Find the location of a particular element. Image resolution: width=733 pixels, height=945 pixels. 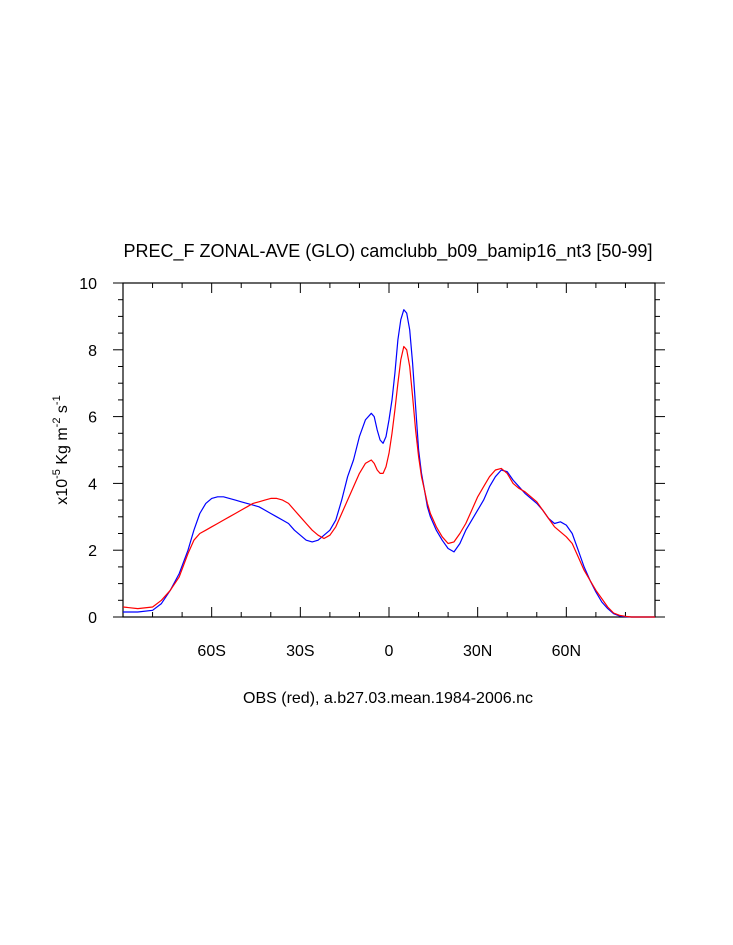

y-tick-label: 6 is located at coordinates (92, 418).